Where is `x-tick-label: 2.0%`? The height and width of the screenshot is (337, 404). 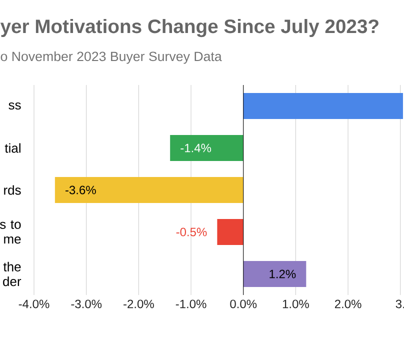 x-tick-label: 2.0% is located at coordinates (348, 304).